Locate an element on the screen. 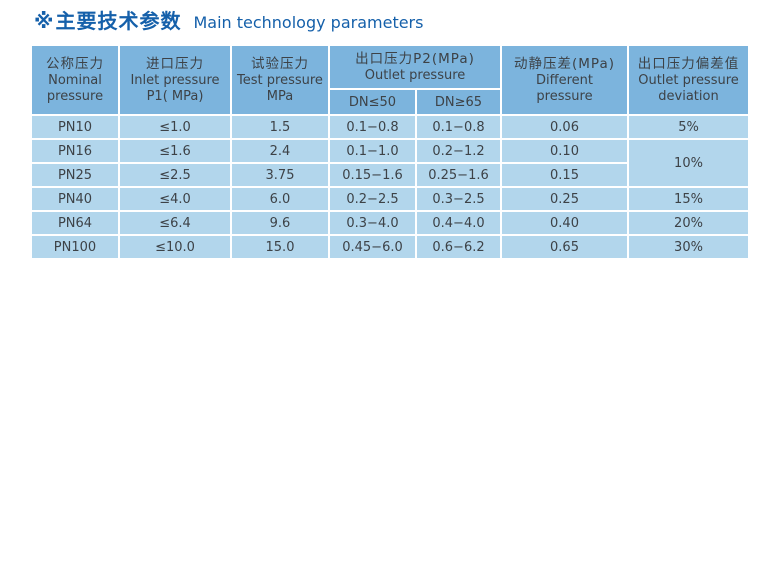 Image resolution: width=778 pixels, height=588 pixels. table-row-pn16: PN16 ≤1.6 2.4 0.1−1.0 0.2−1.2 0.10 10% is located at coordinates (390, 163).